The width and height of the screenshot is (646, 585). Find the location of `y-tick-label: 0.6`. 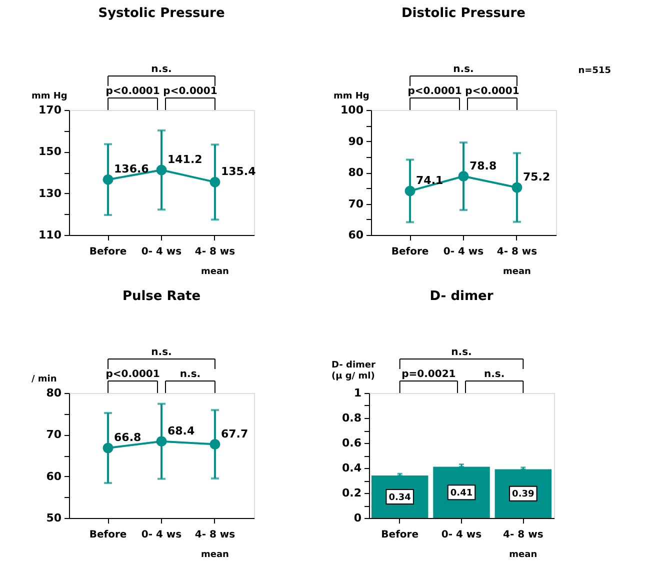

y-tick-label: 0.6 is located at coordinates (352, 443).